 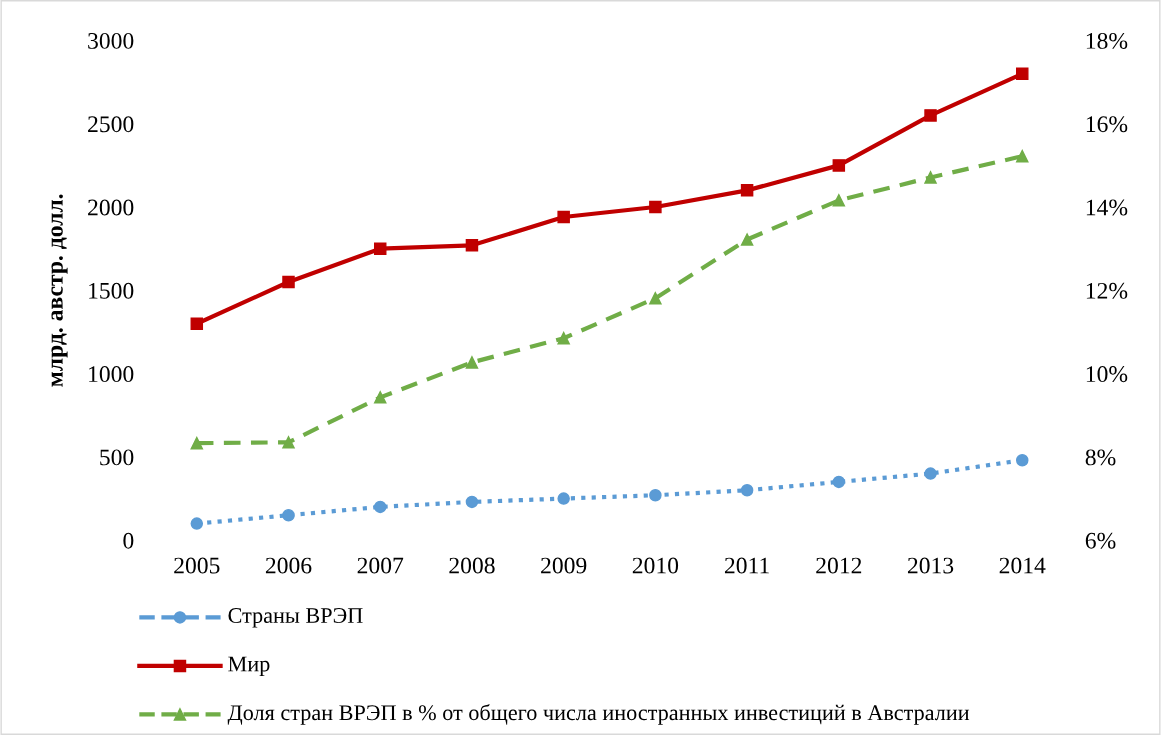 I want to click on y-tick-label: 0, so click(x=128, y=540).